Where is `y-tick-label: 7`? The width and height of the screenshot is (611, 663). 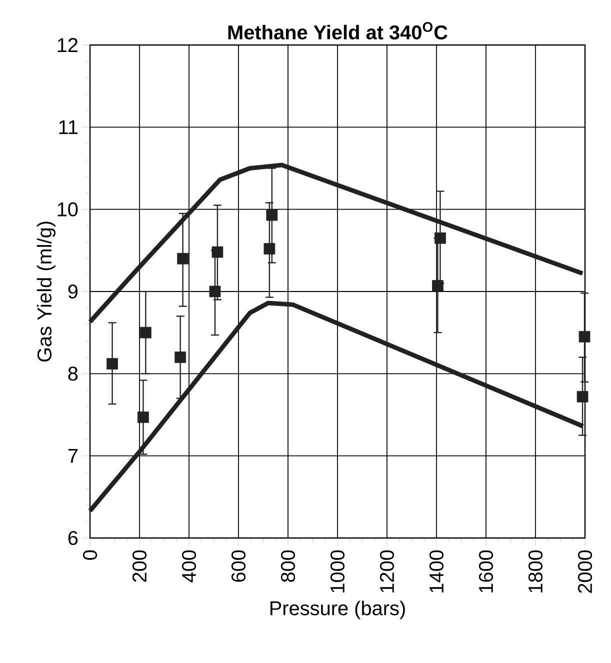
y-tick-label: 7 is located at coordinates (73, 455).